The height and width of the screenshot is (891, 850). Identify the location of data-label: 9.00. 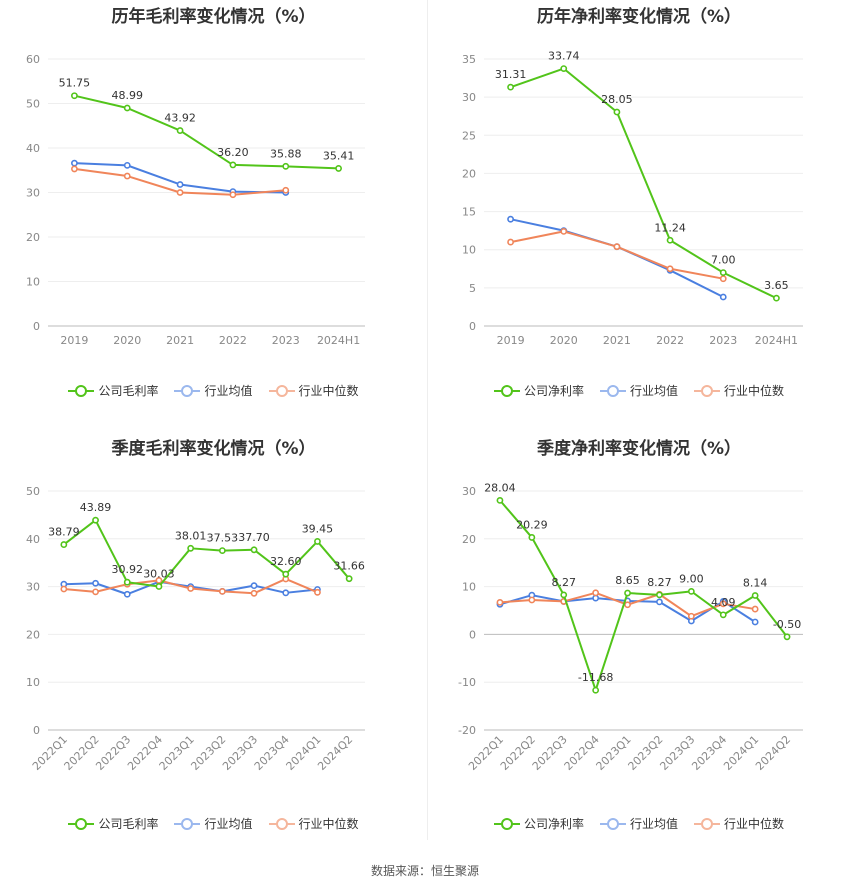
(691, 578).